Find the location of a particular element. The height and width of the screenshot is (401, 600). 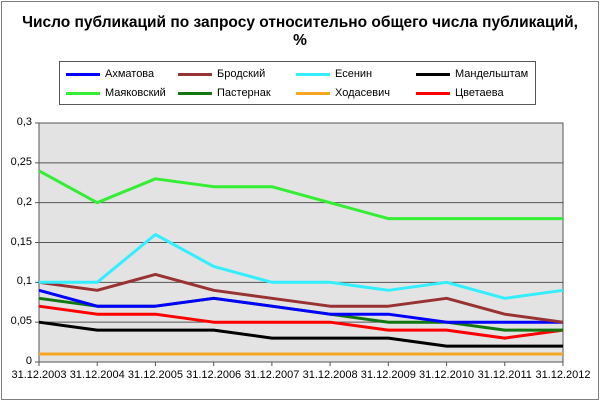

legend-item: Пастернак is located at coordinates (224, 93).